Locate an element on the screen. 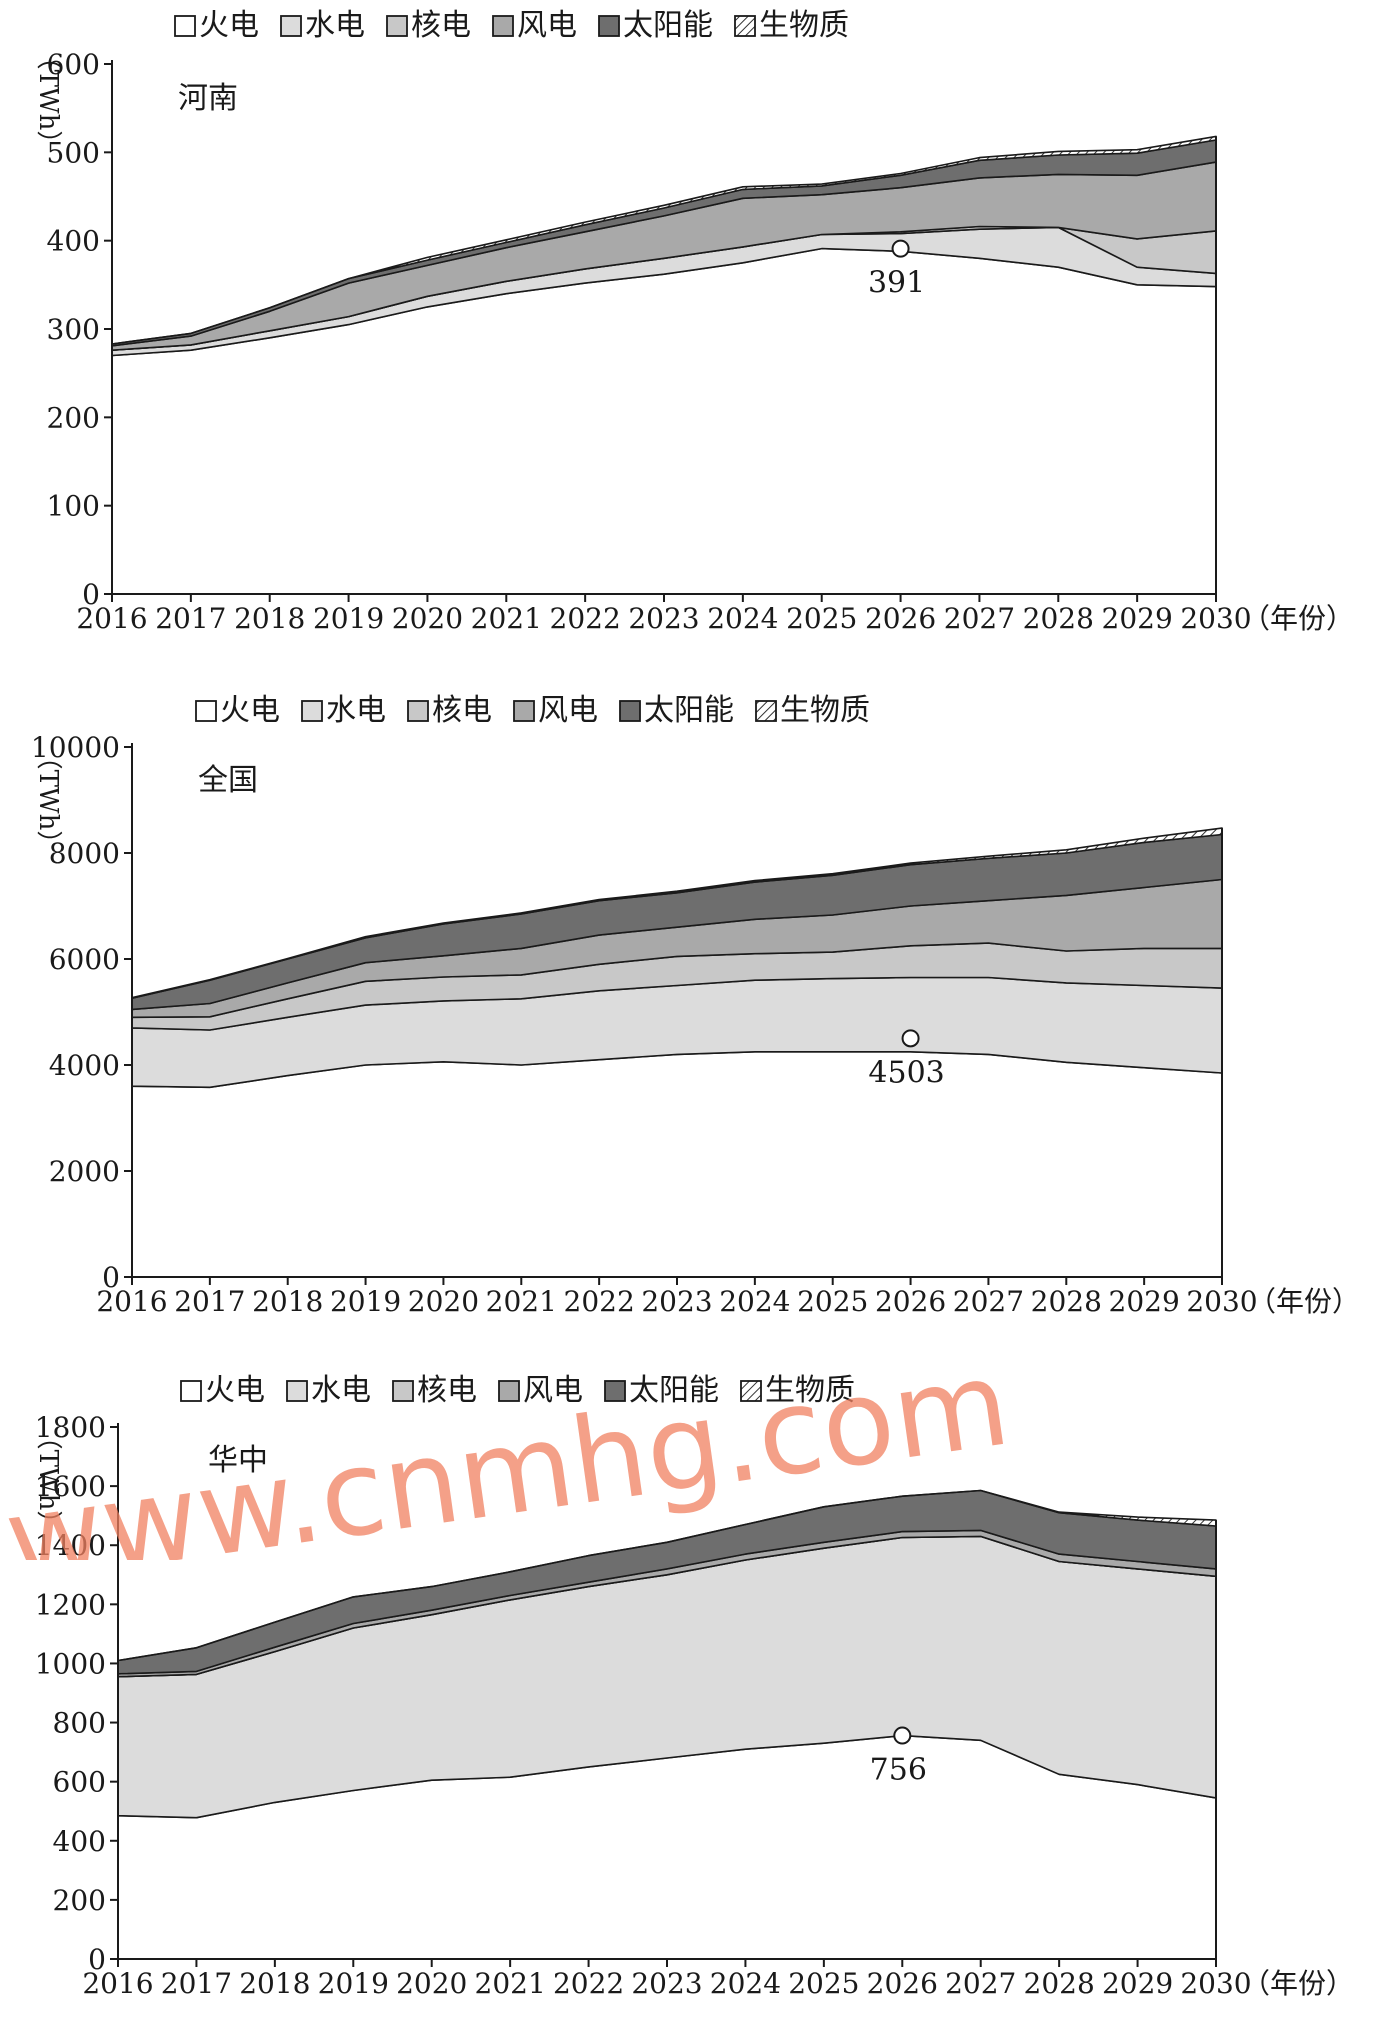 The height and width of the screenshot is (2022, 1377). y-tick-label: 300 is located at coordinates (73, 329).